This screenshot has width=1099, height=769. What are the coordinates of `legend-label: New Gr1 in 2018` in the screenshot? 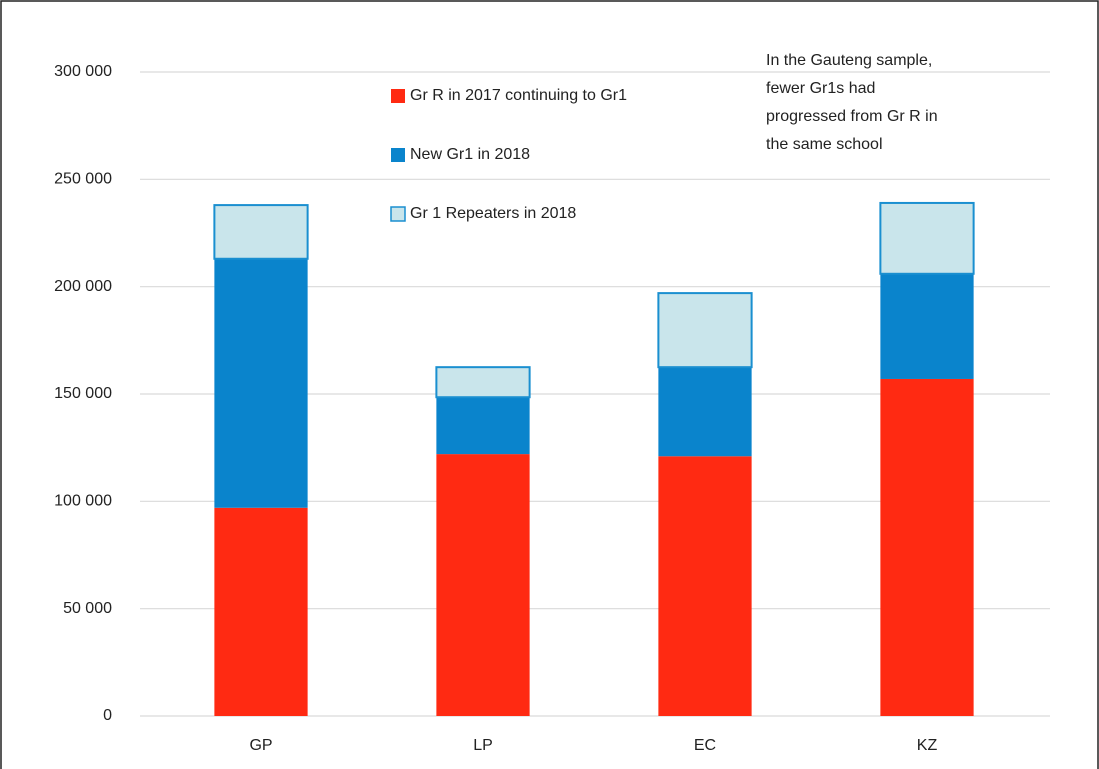 It's located at (470, 154).